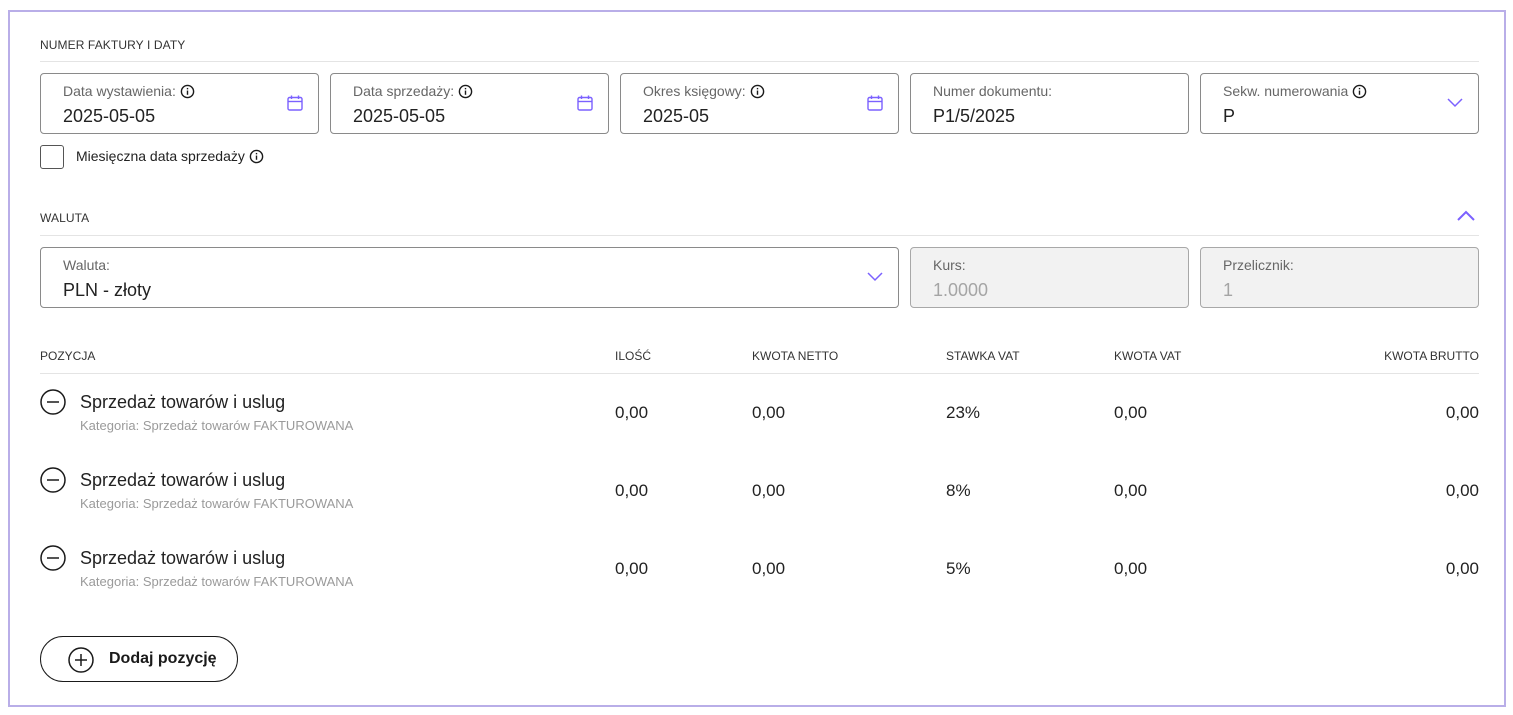 The width and height of the screenshot is (1513, 715). I want to click on document-number-label: Numer dokumentu:, so click(993, 91).